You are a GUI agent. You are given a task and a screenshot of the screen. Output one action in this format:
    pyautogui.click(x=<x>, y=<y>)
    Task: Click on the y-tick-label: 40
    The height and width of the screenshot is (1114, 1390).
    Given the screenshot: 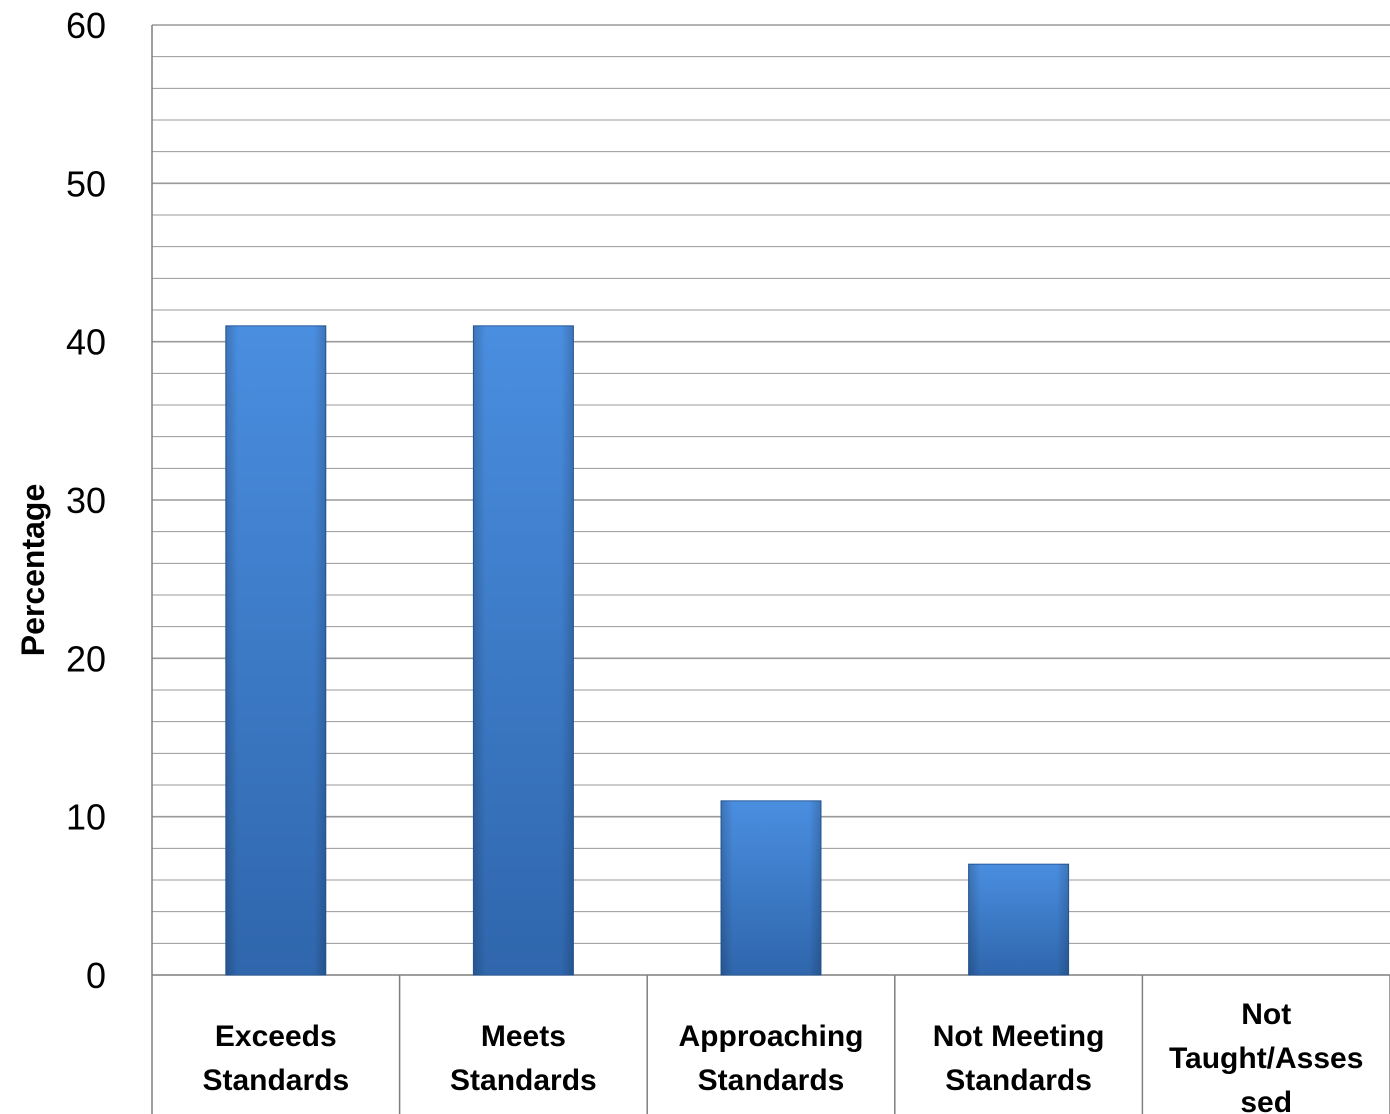 What is the action you would take?
    pyautogui.click(x=86, y=342)
    